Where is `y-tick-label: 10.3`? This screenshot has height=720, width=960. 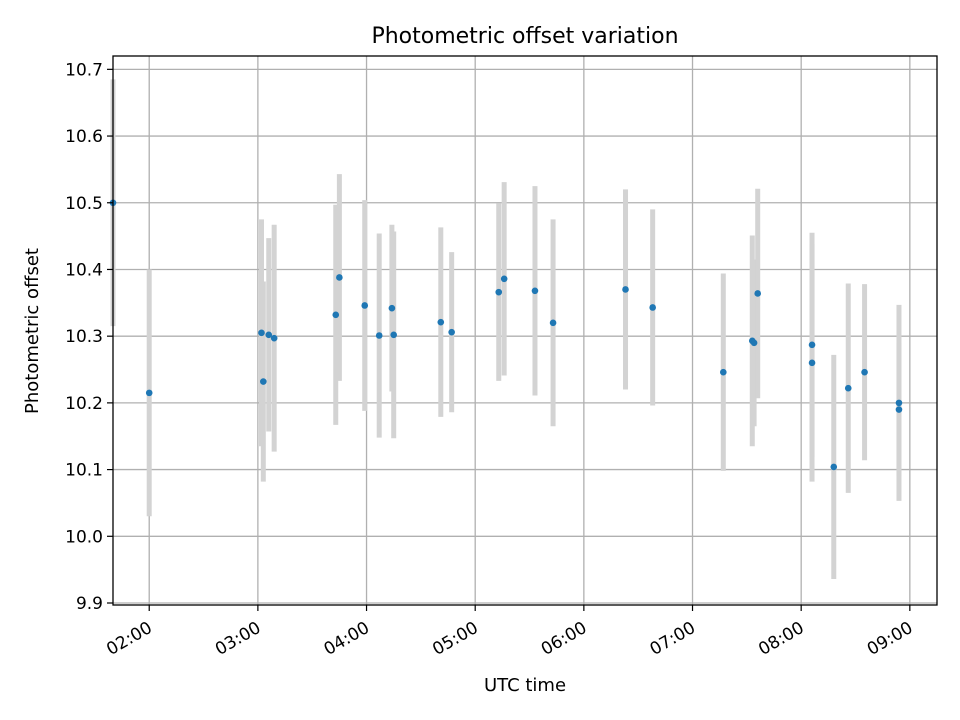
y-tick-label: 10.3 is located at coordinates (84, 337).